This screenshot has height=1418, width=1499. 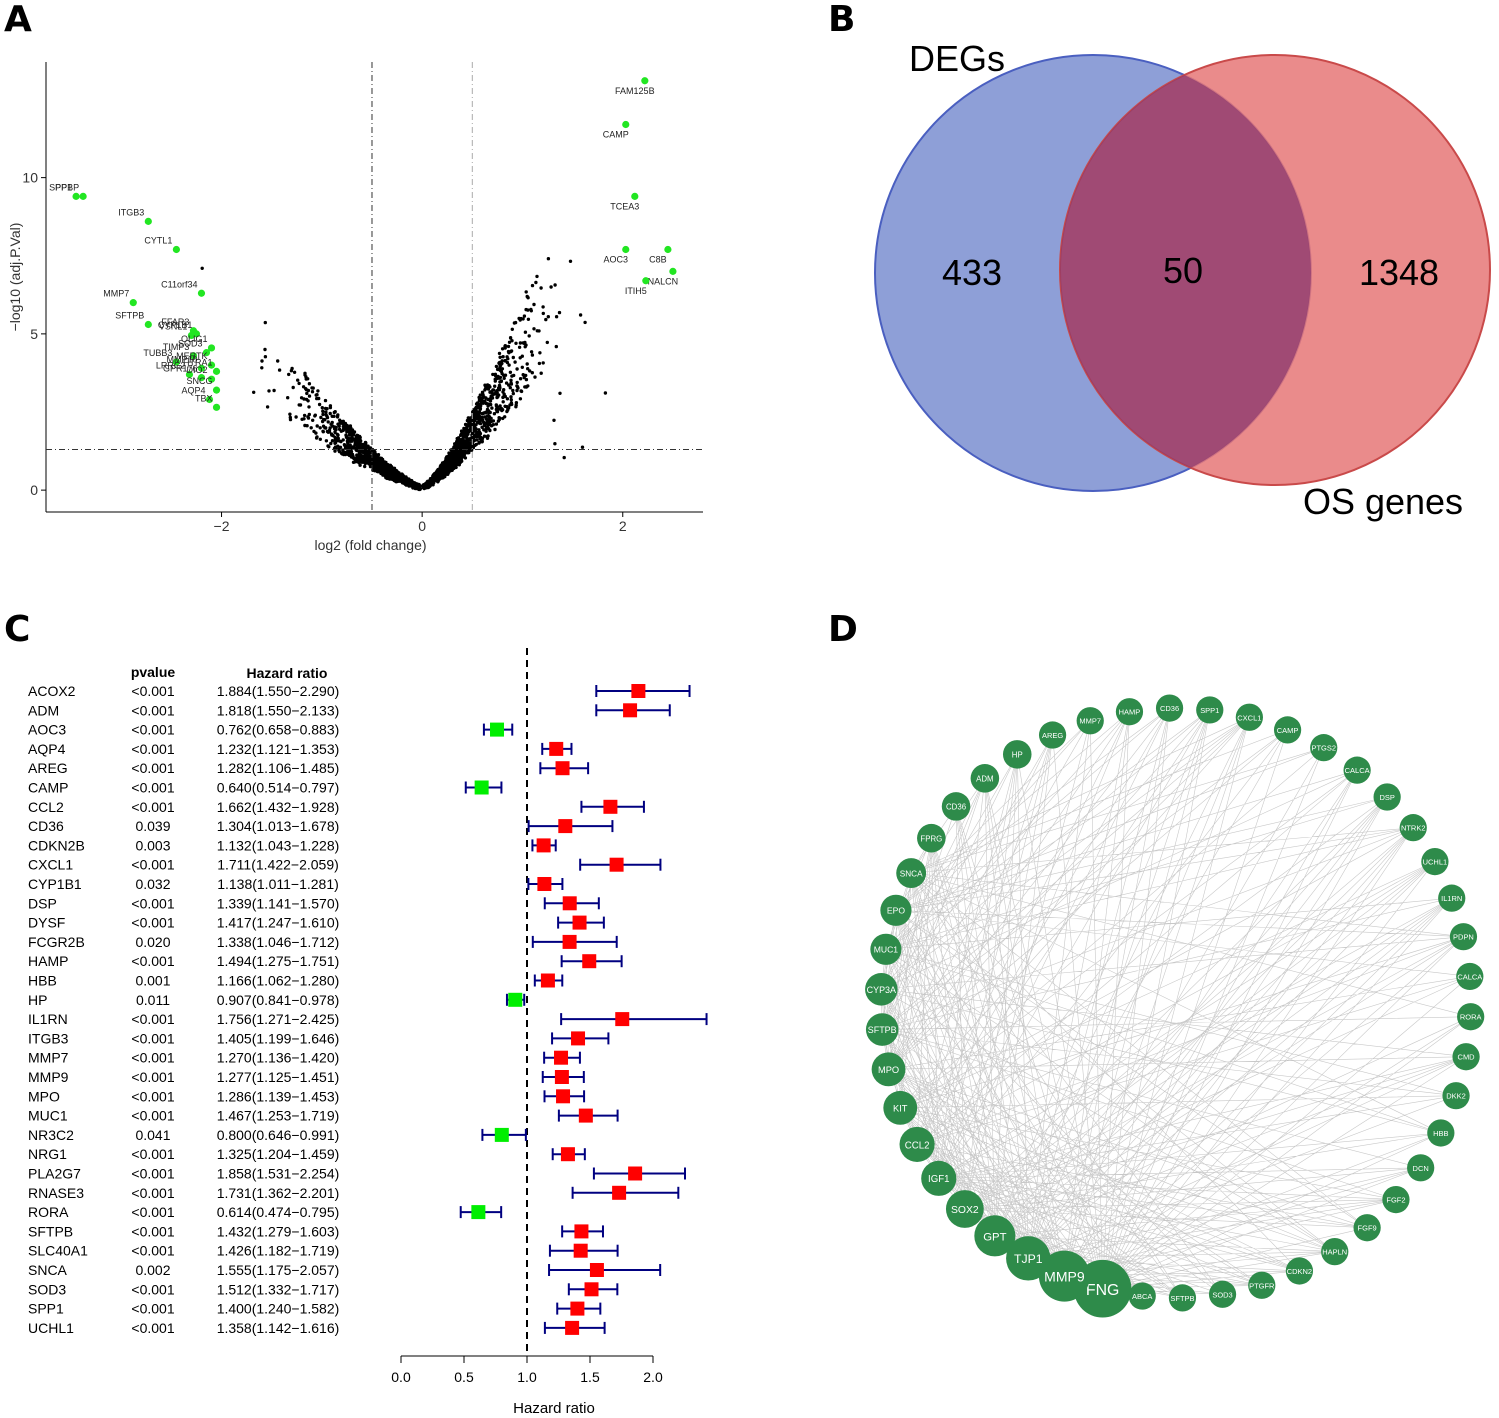 What do you see at coordinates (888, 1070) in the screenshot?
I see `network-node-label: MPO` at bounding box center [888, 1070].